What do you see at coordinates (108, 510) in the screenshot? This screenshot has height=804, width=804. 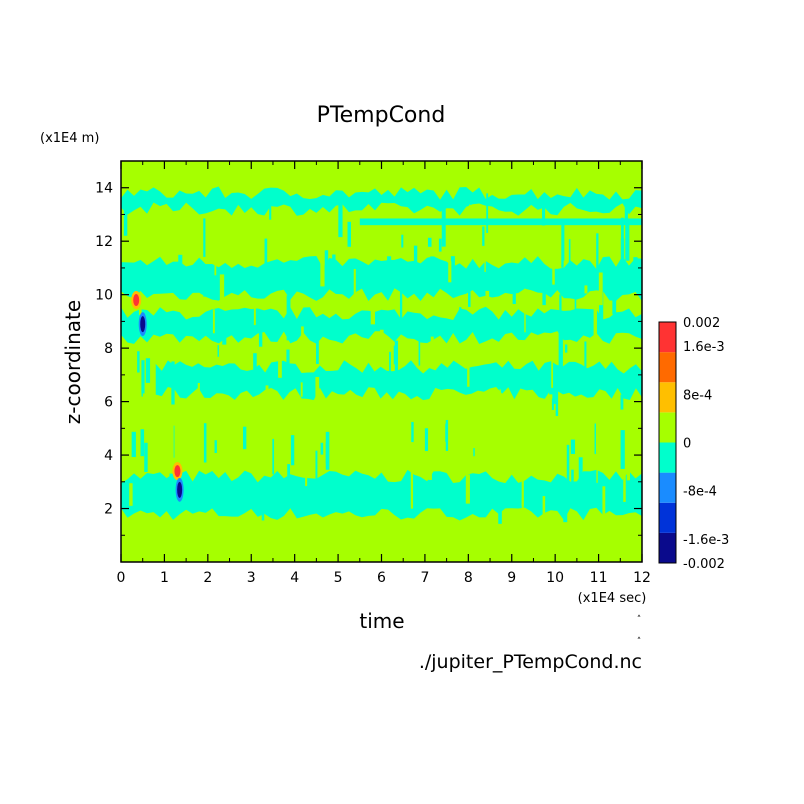 I see `y-tick-label: 2` at bounding box center [108, 510].